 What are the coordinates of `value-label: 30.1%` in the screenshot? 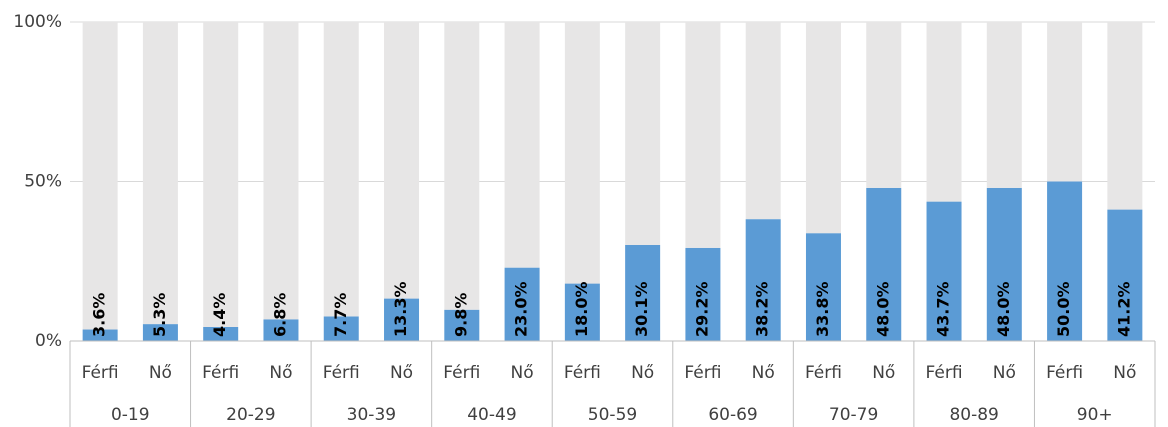 It's located at (641, 309).